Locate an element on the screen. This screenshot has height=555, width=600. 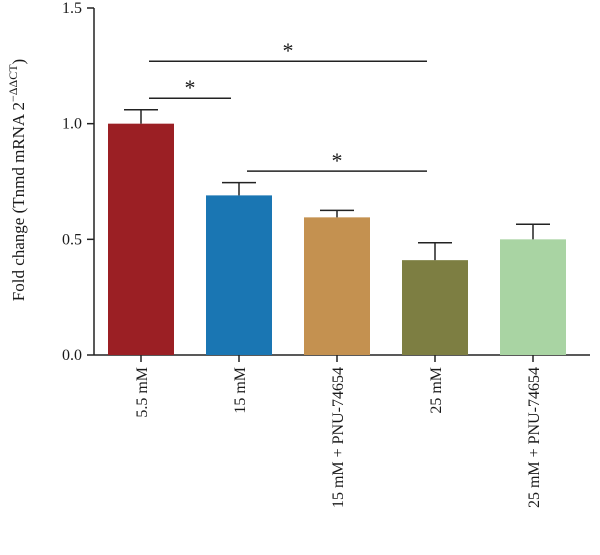
y-tick-label: 1.5 is located at coordinates (72, 8).